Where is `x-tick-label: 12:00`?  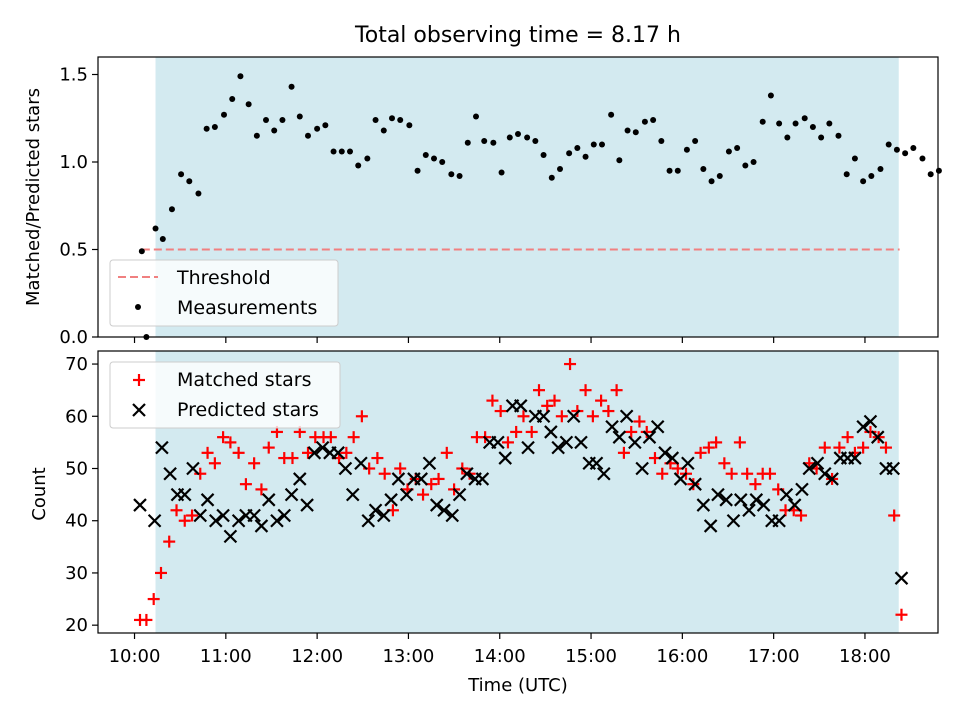 x-tick-label: 12:00 is located at coordinates (317, 656).